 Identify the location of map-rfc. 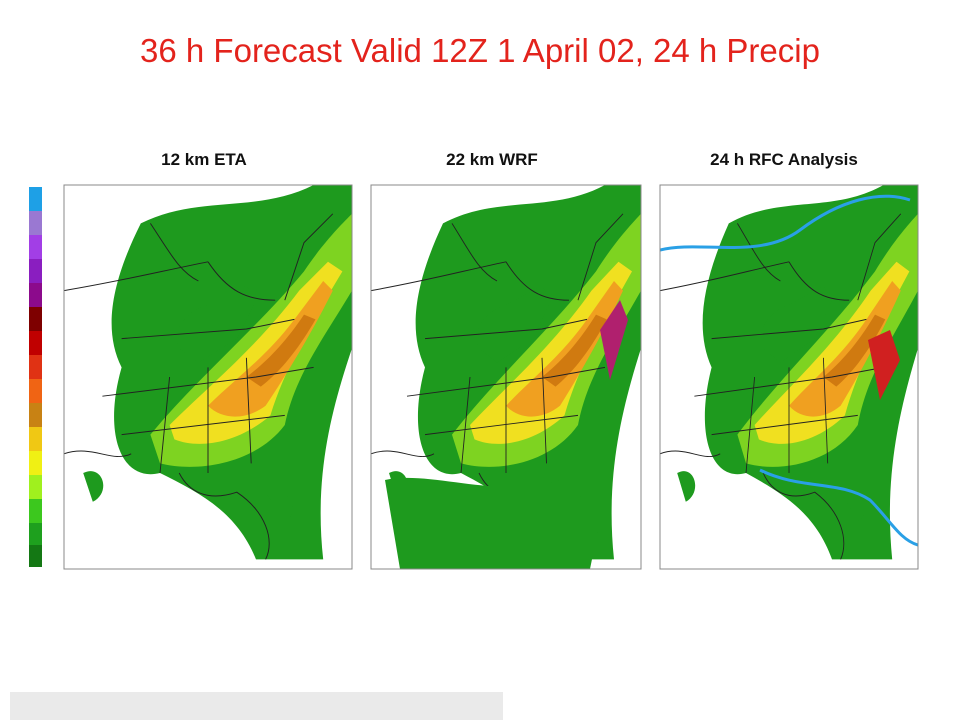
(789, 377).